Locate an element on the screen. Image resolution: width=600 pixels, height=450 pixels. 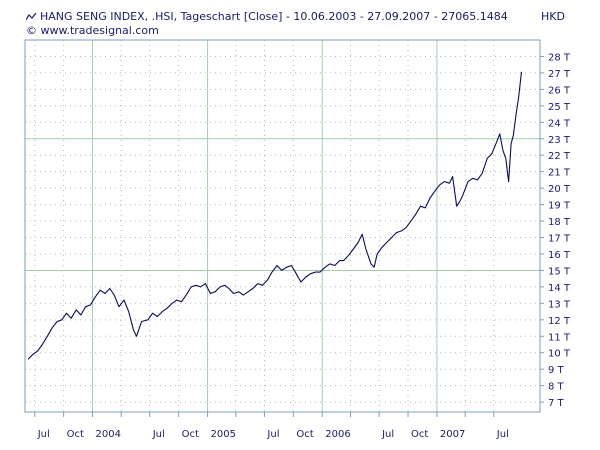
y-tick-label: 17 T is located at coordinates (559, 239).